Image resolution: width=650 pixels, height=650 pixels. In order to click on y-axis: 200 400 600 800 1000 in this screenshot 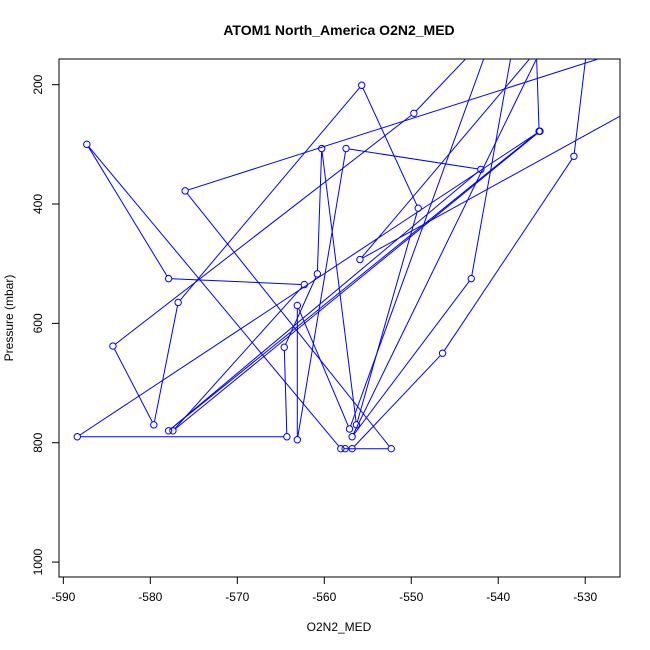, I will do `click(45, 324)`.